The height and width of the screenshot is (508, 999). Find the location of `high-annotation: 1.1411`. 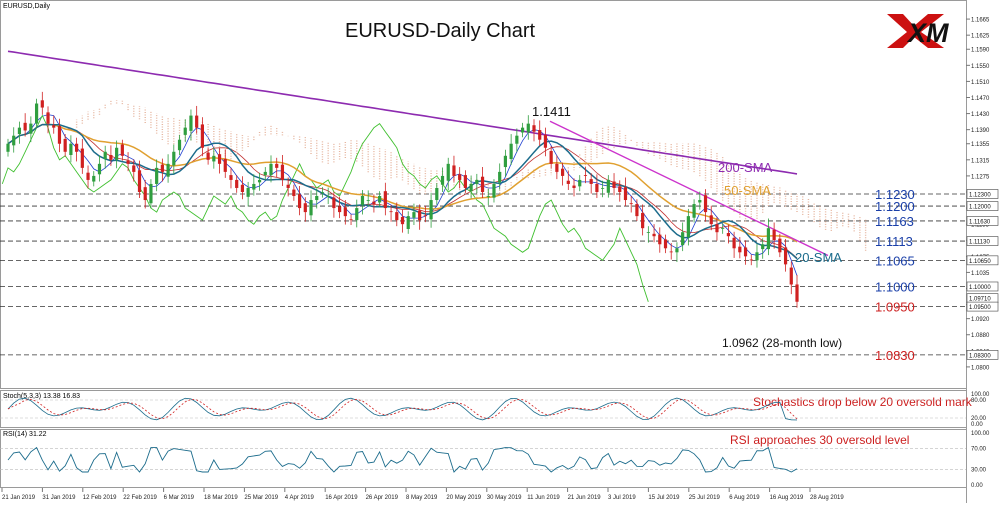

high-annotation: 1.1411 is located at coordinates (551, 111).